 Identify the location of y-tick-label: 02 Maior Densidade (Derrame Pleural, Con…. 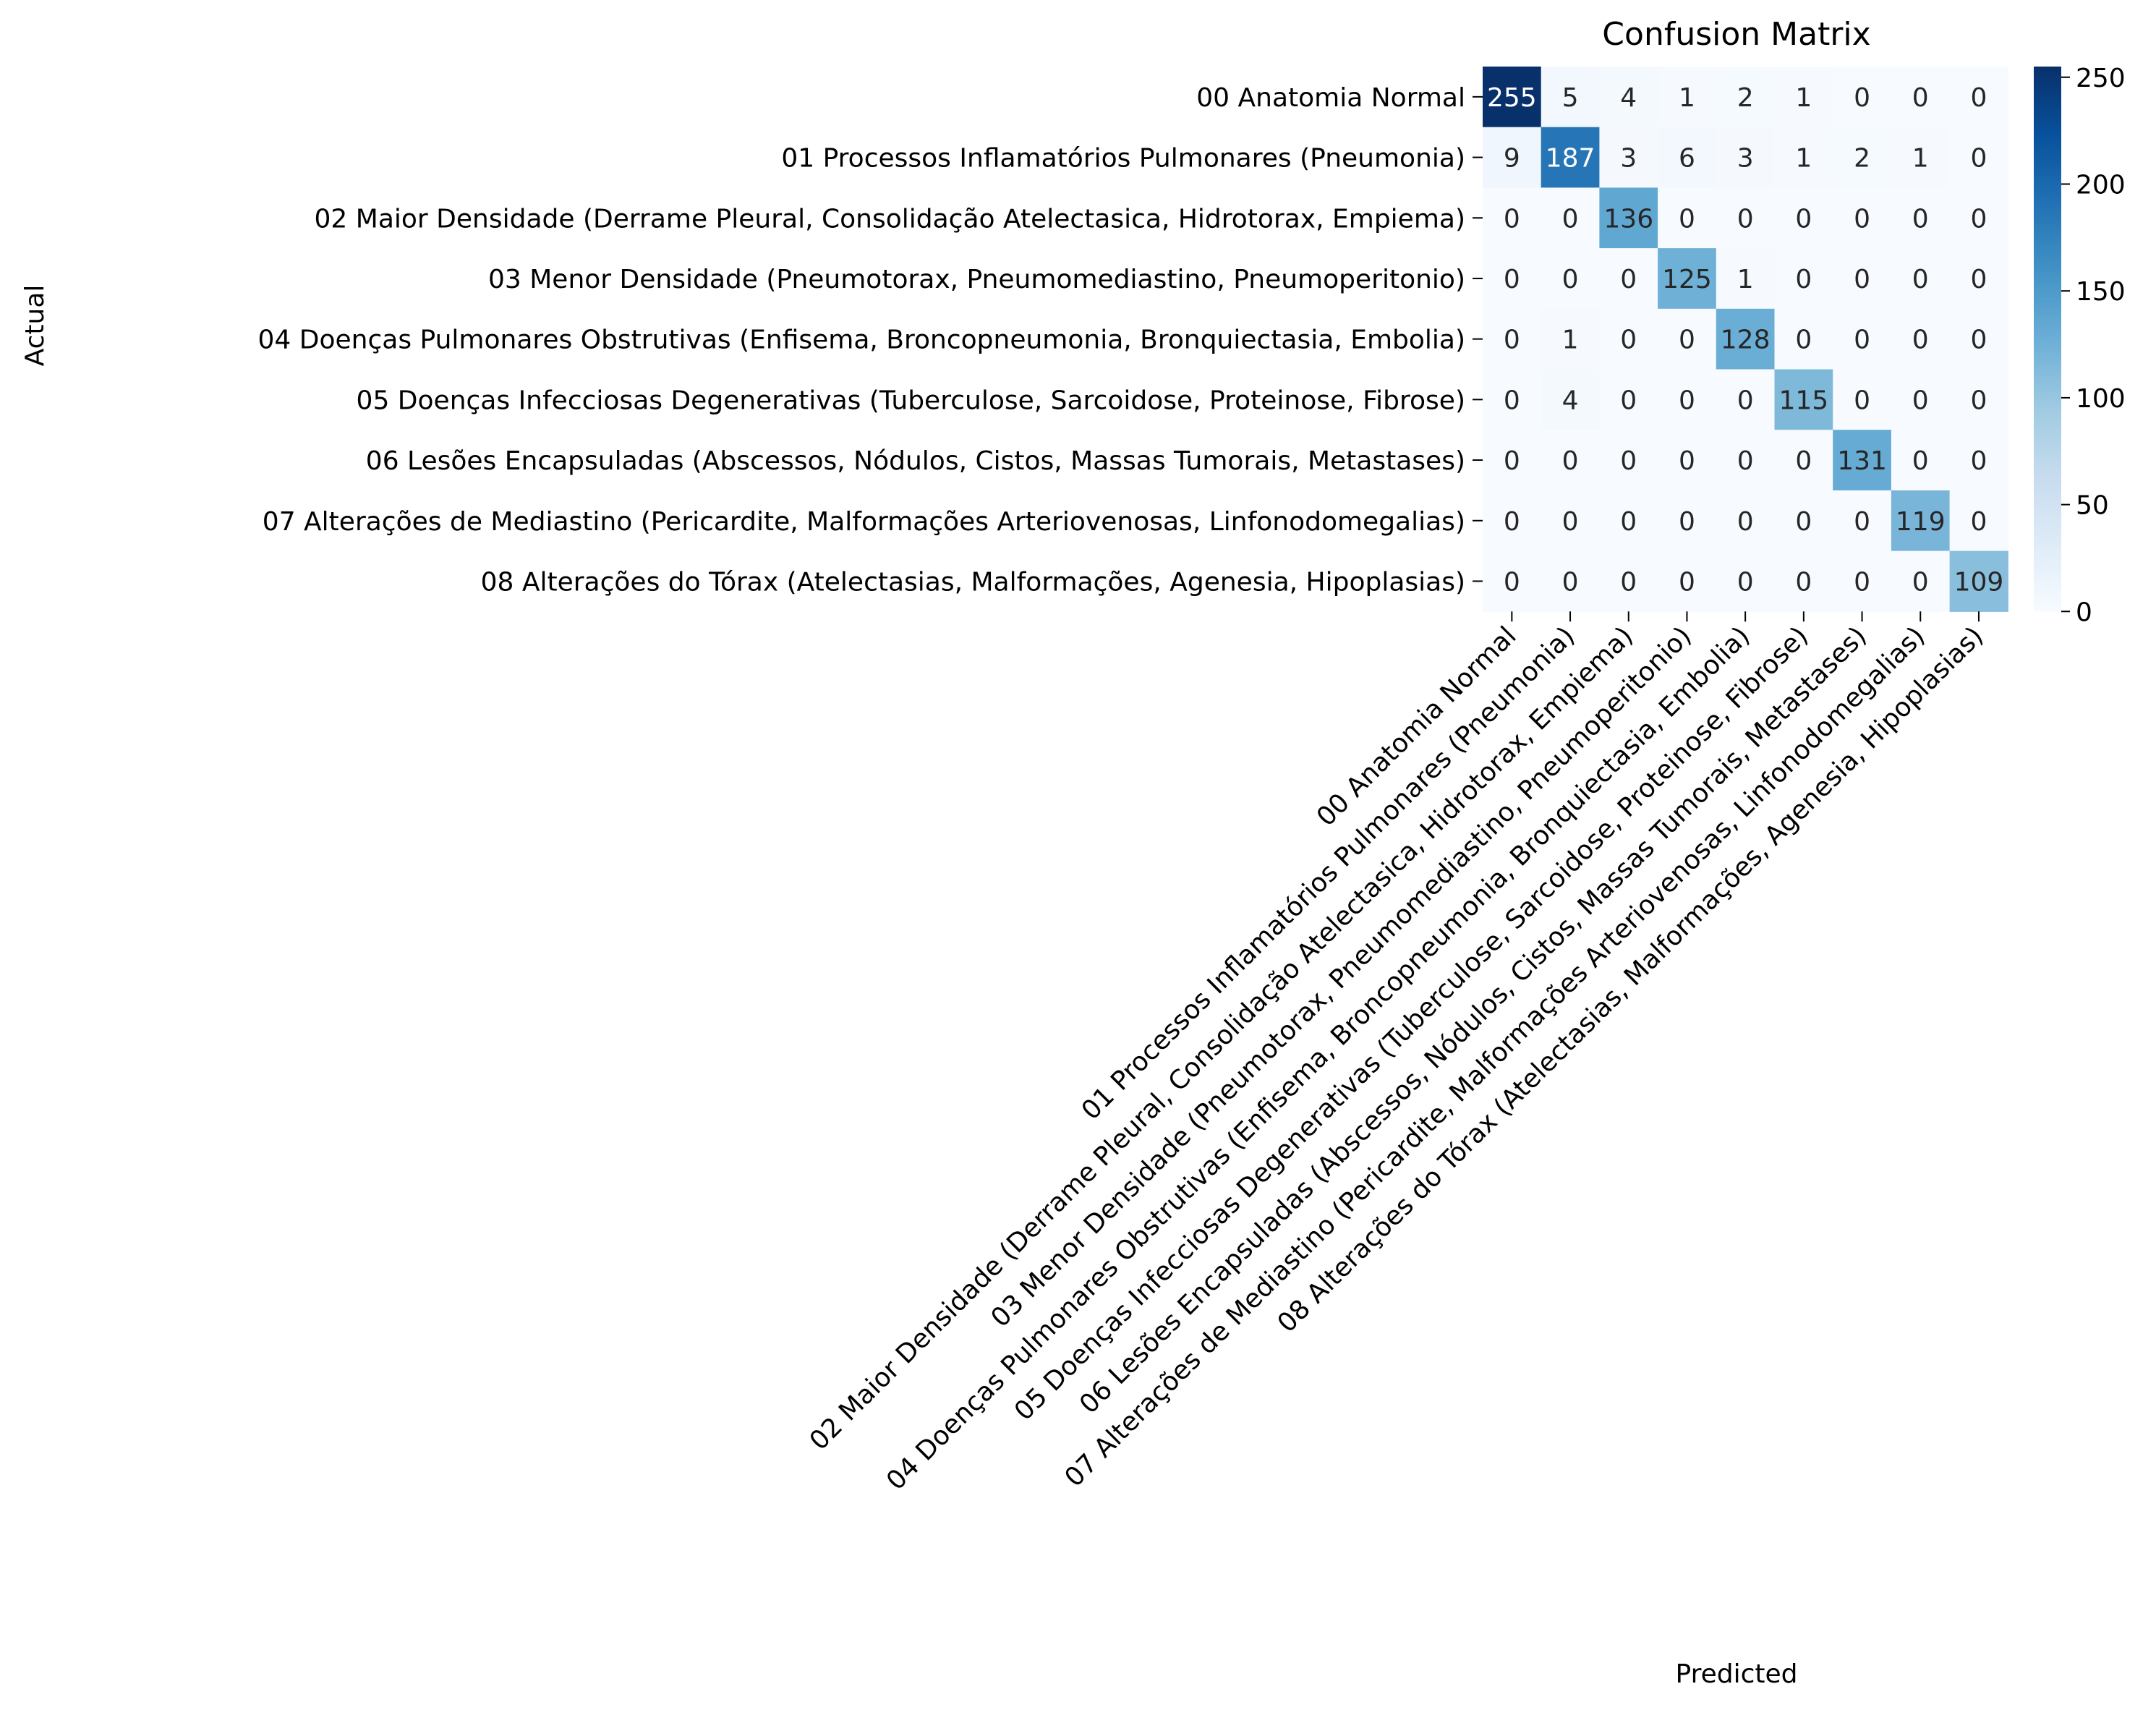
(890, 219).